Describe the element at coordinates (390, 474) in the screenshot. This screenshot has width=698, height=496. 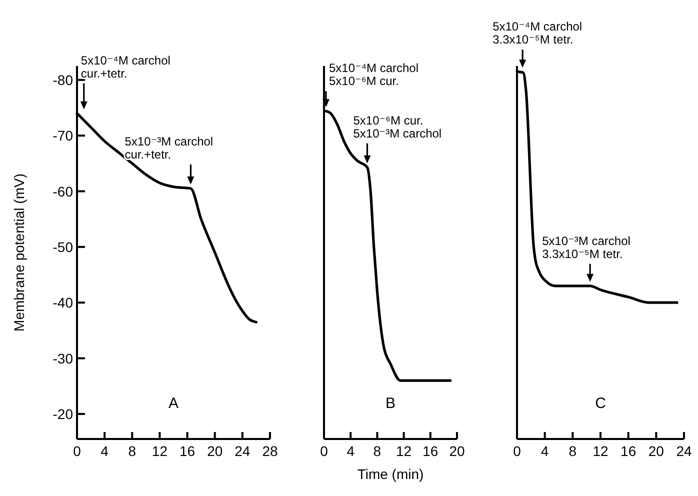
I see `x-axis-title: Time (min)` at that location.